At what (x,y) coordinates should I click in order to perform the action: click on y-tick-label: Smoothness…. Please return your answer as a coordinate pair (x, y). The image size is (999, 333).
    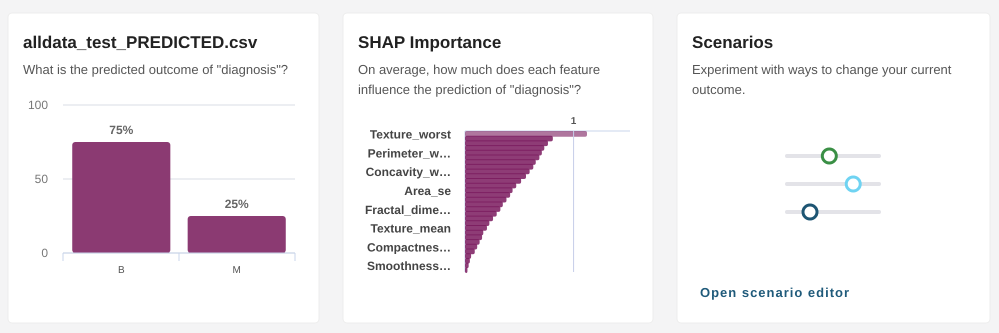
    Looking at the image, I should click on (408, 266).